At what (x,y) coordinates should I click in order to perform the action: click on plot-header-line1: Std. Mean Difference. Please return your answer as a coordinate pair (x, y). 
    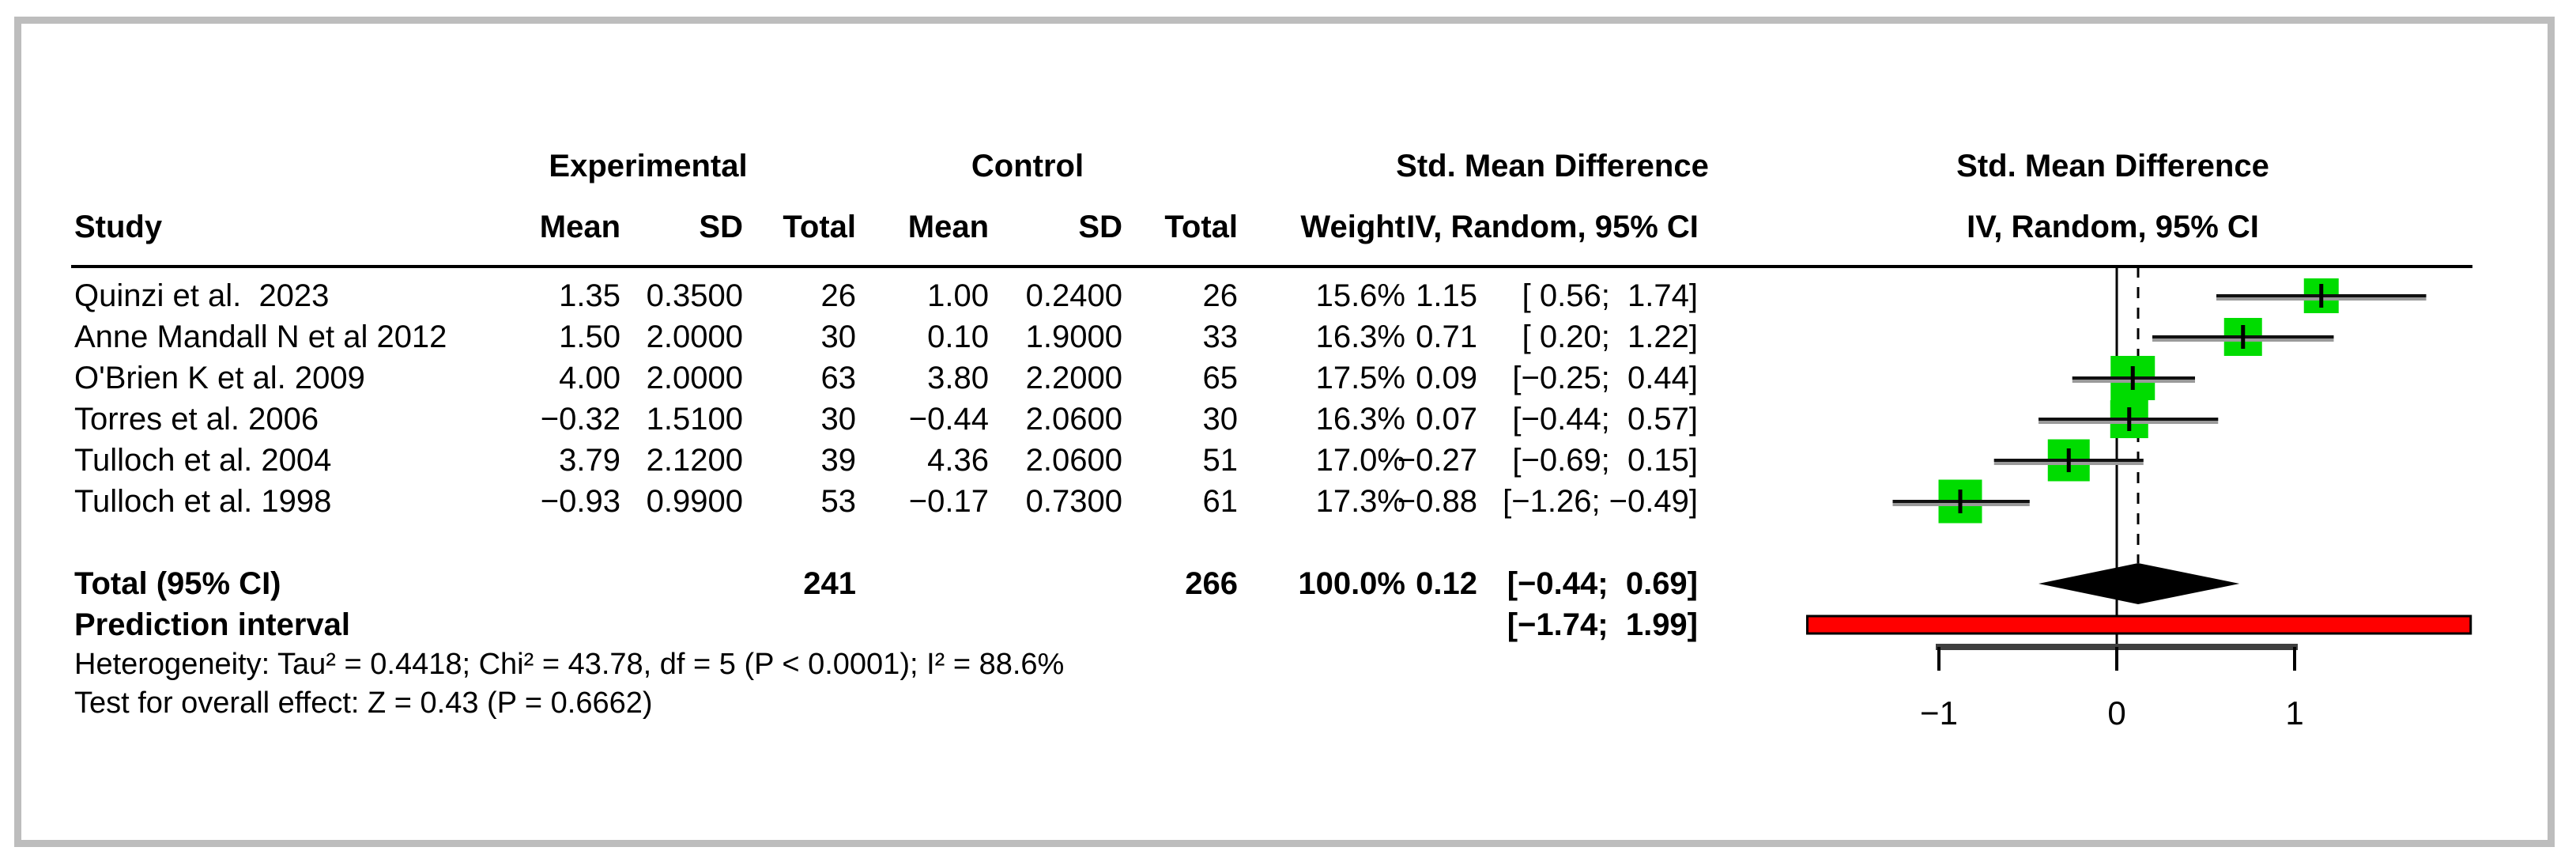
    Looking at the image, I should click on (2112, 166).